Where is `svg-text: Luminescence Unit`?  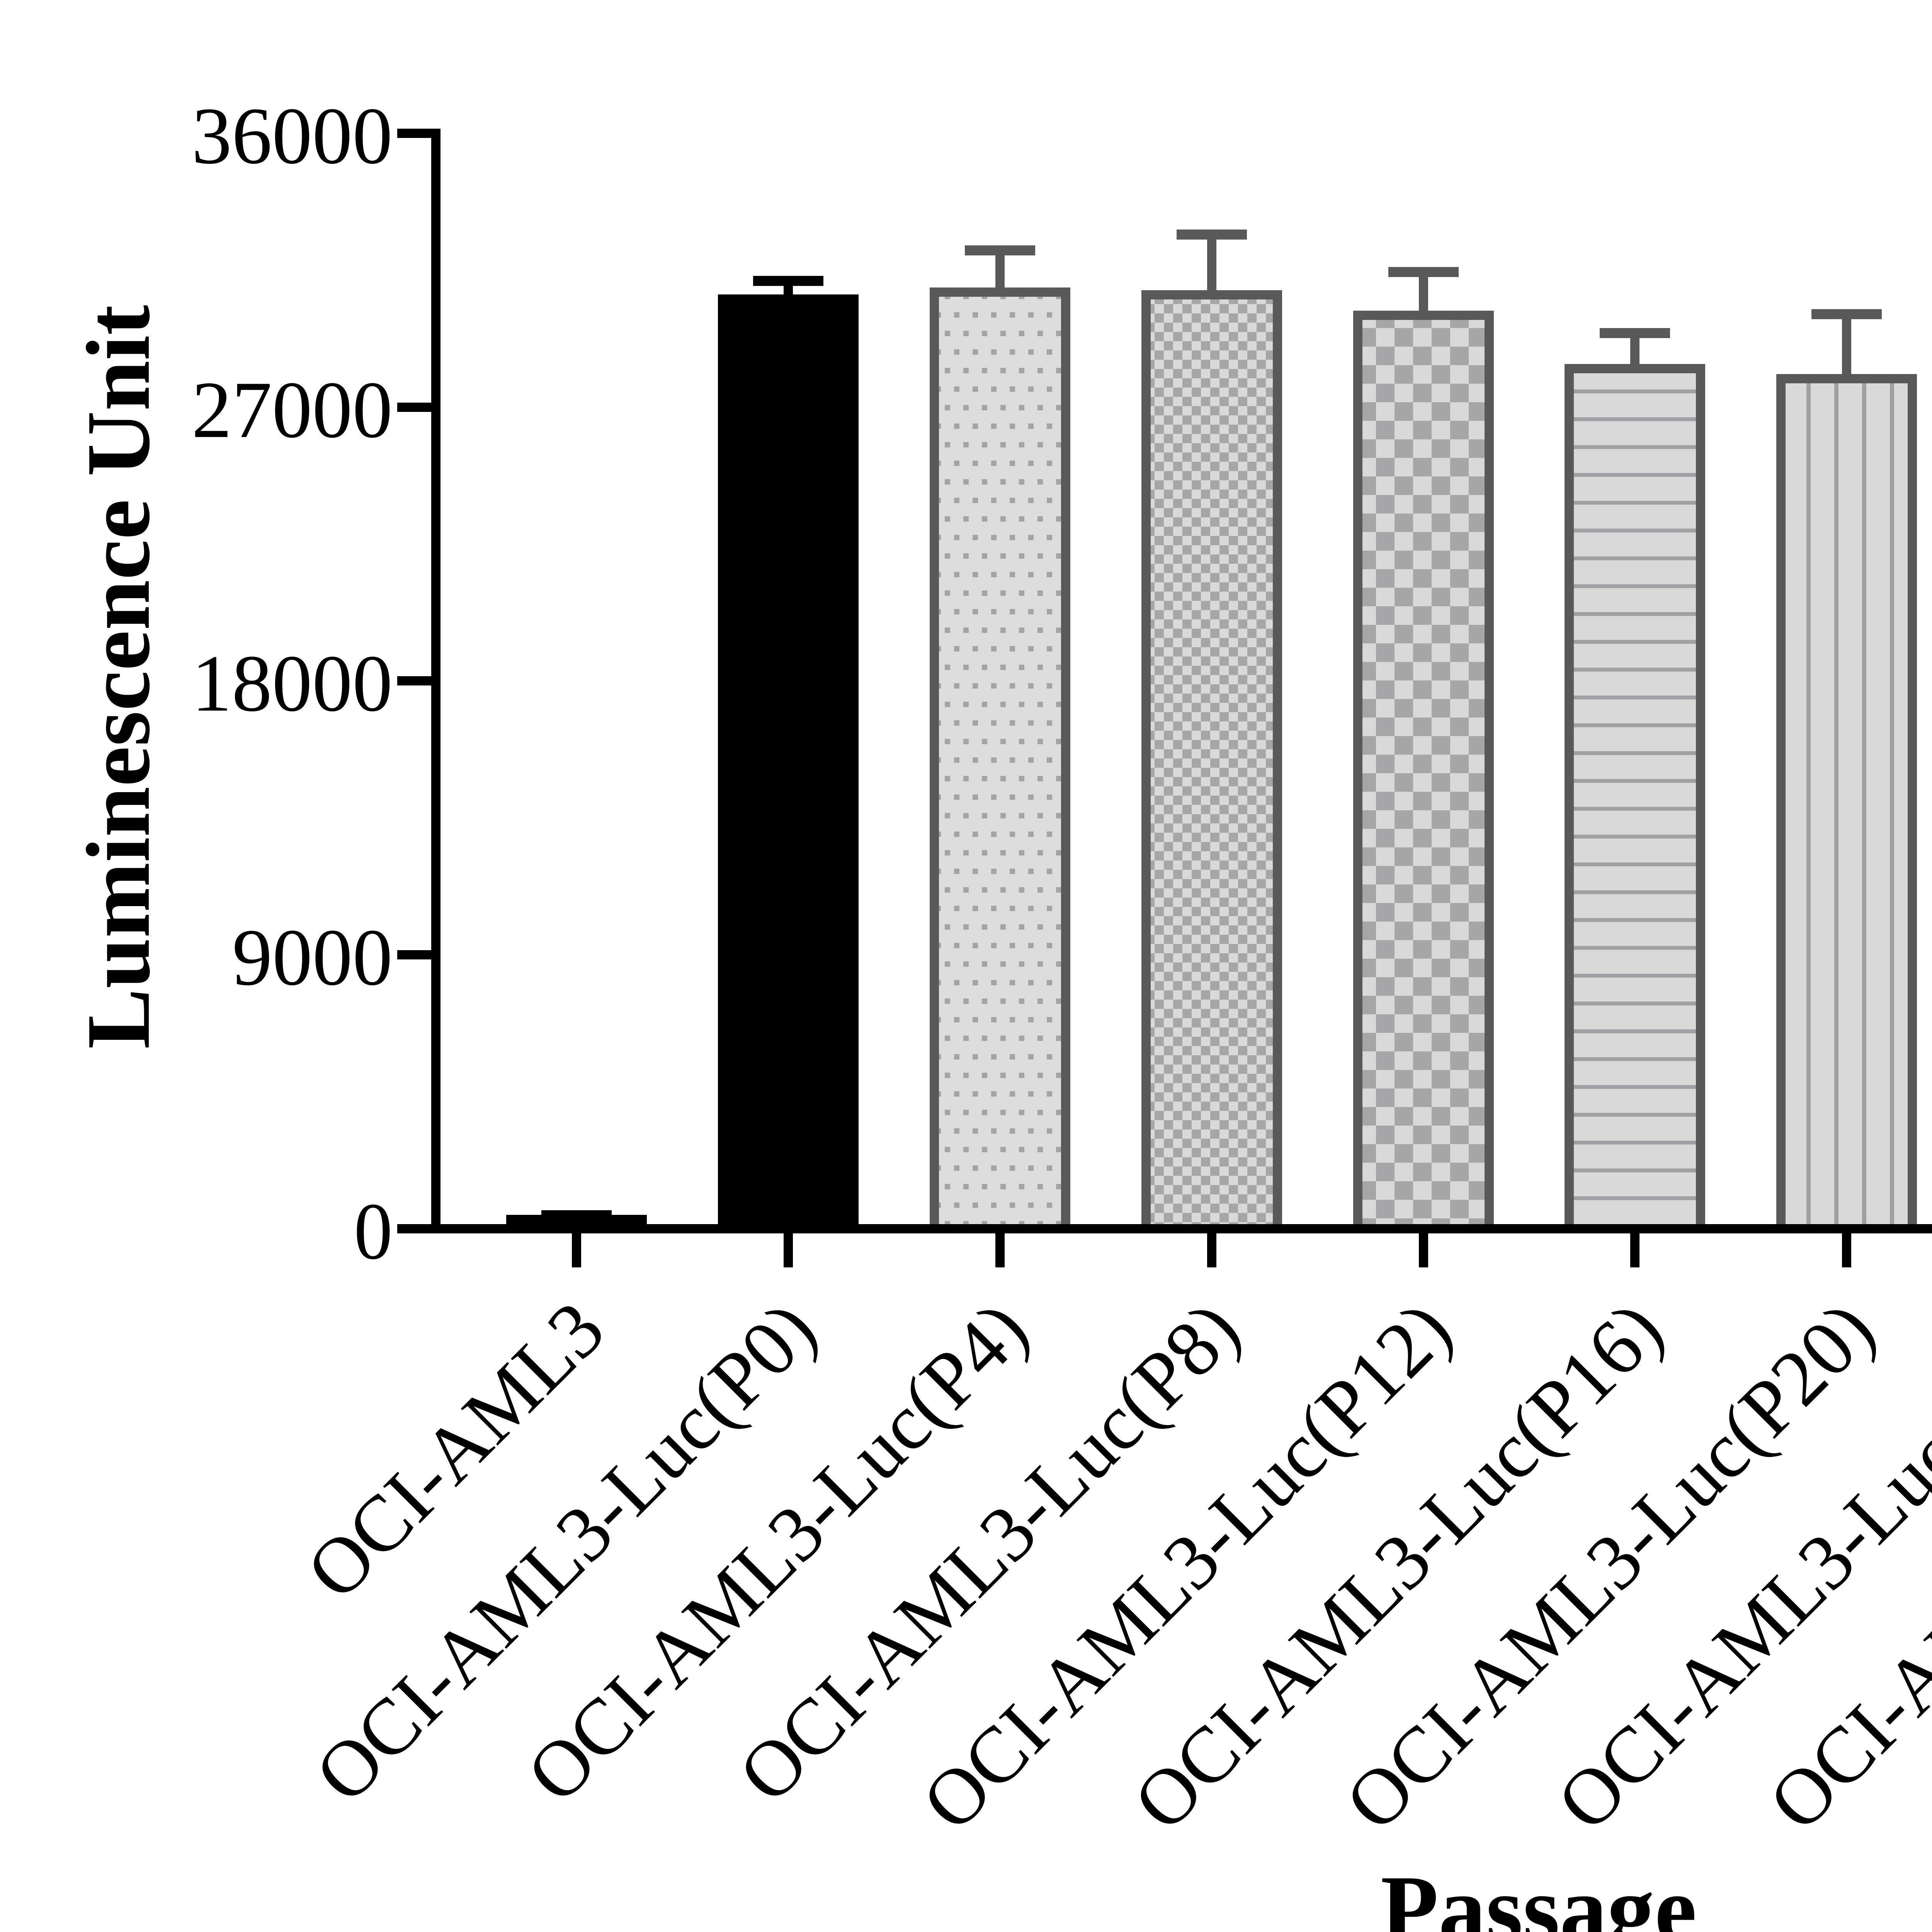 svg-text: Luminescence Unit is located at coordinates (118, 677).